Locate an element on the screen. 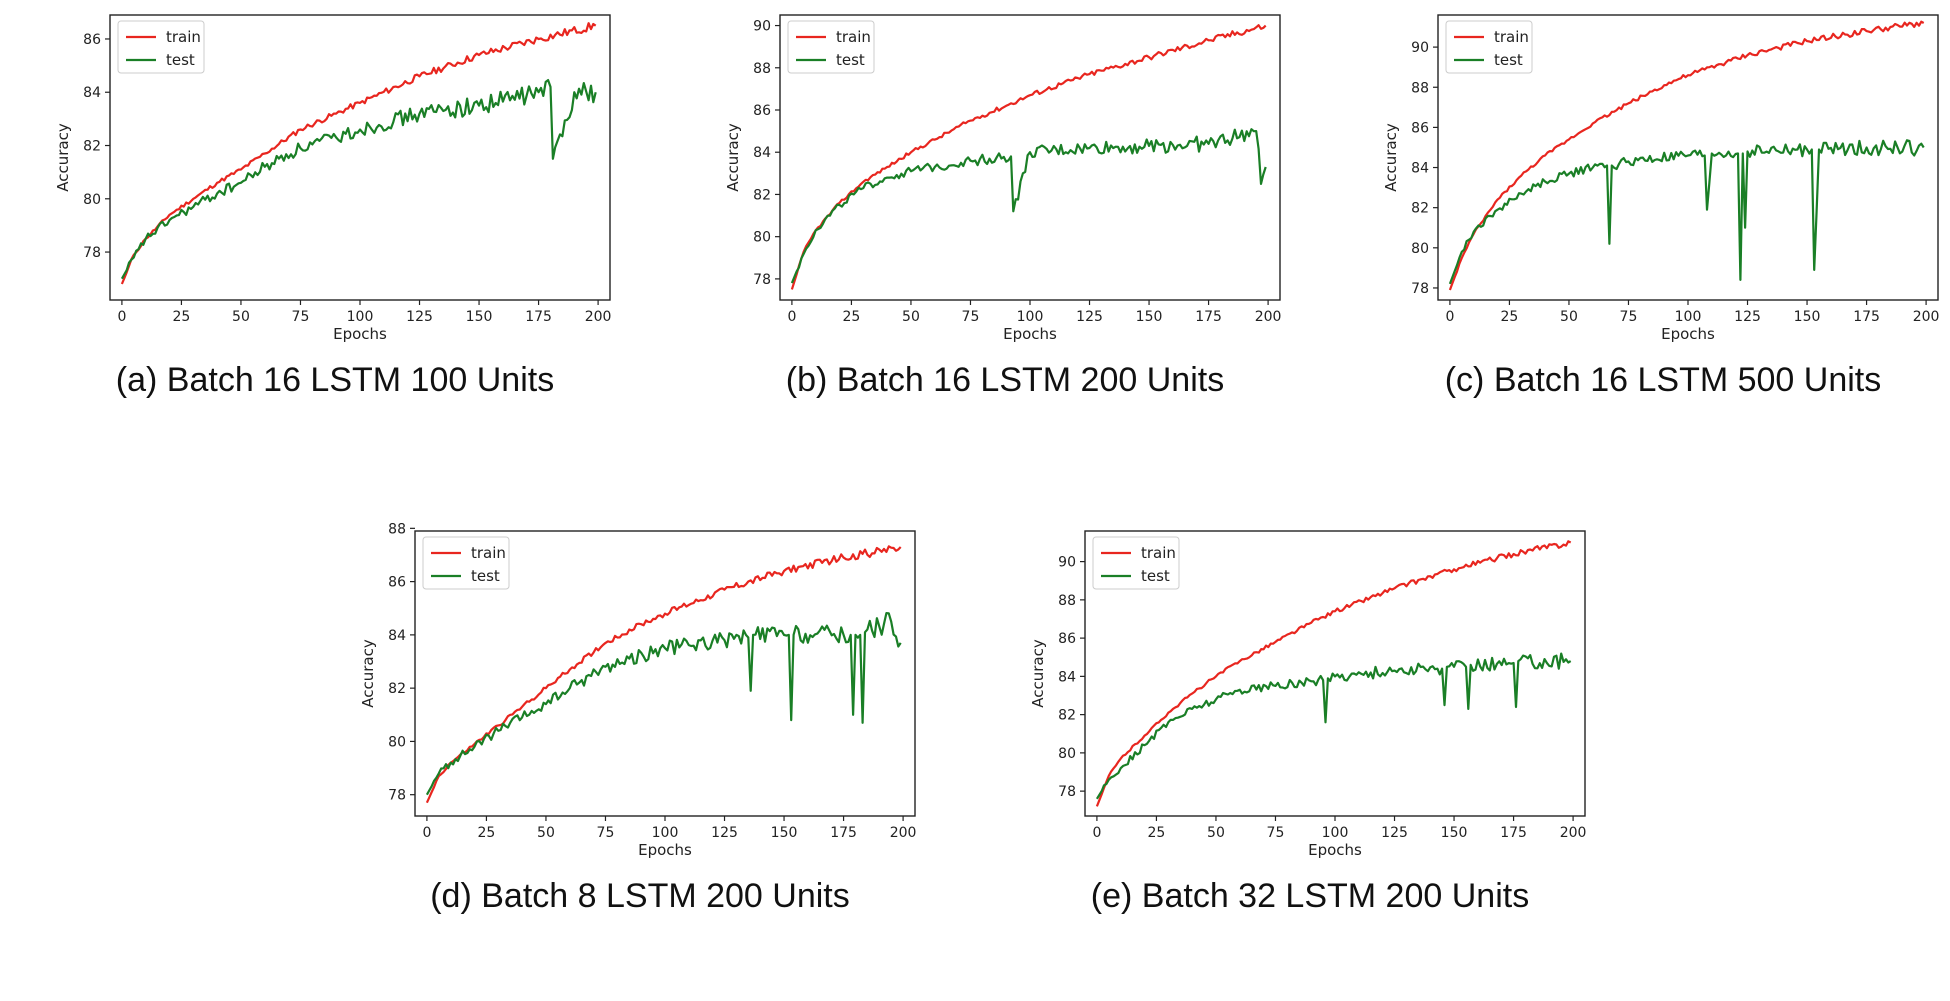  plot-area is located at coordinates (665, 673).